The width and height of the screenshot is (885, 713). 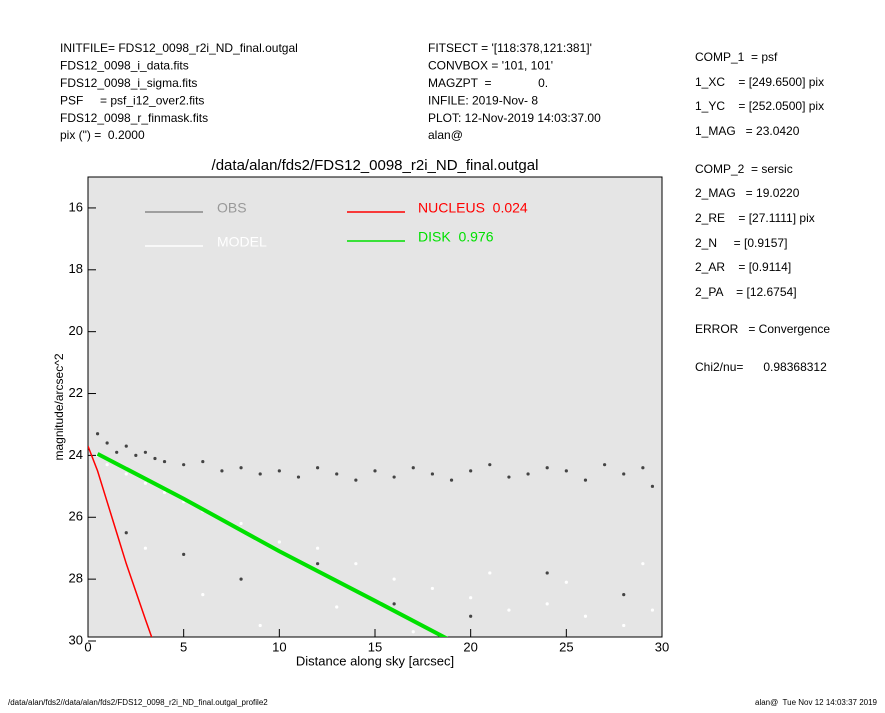 What do you see at coordinates (124, 66) in the screenshot?
I see `header-left-line: FDS12_0098_i_data.fits` at bounding box center [124, 66].